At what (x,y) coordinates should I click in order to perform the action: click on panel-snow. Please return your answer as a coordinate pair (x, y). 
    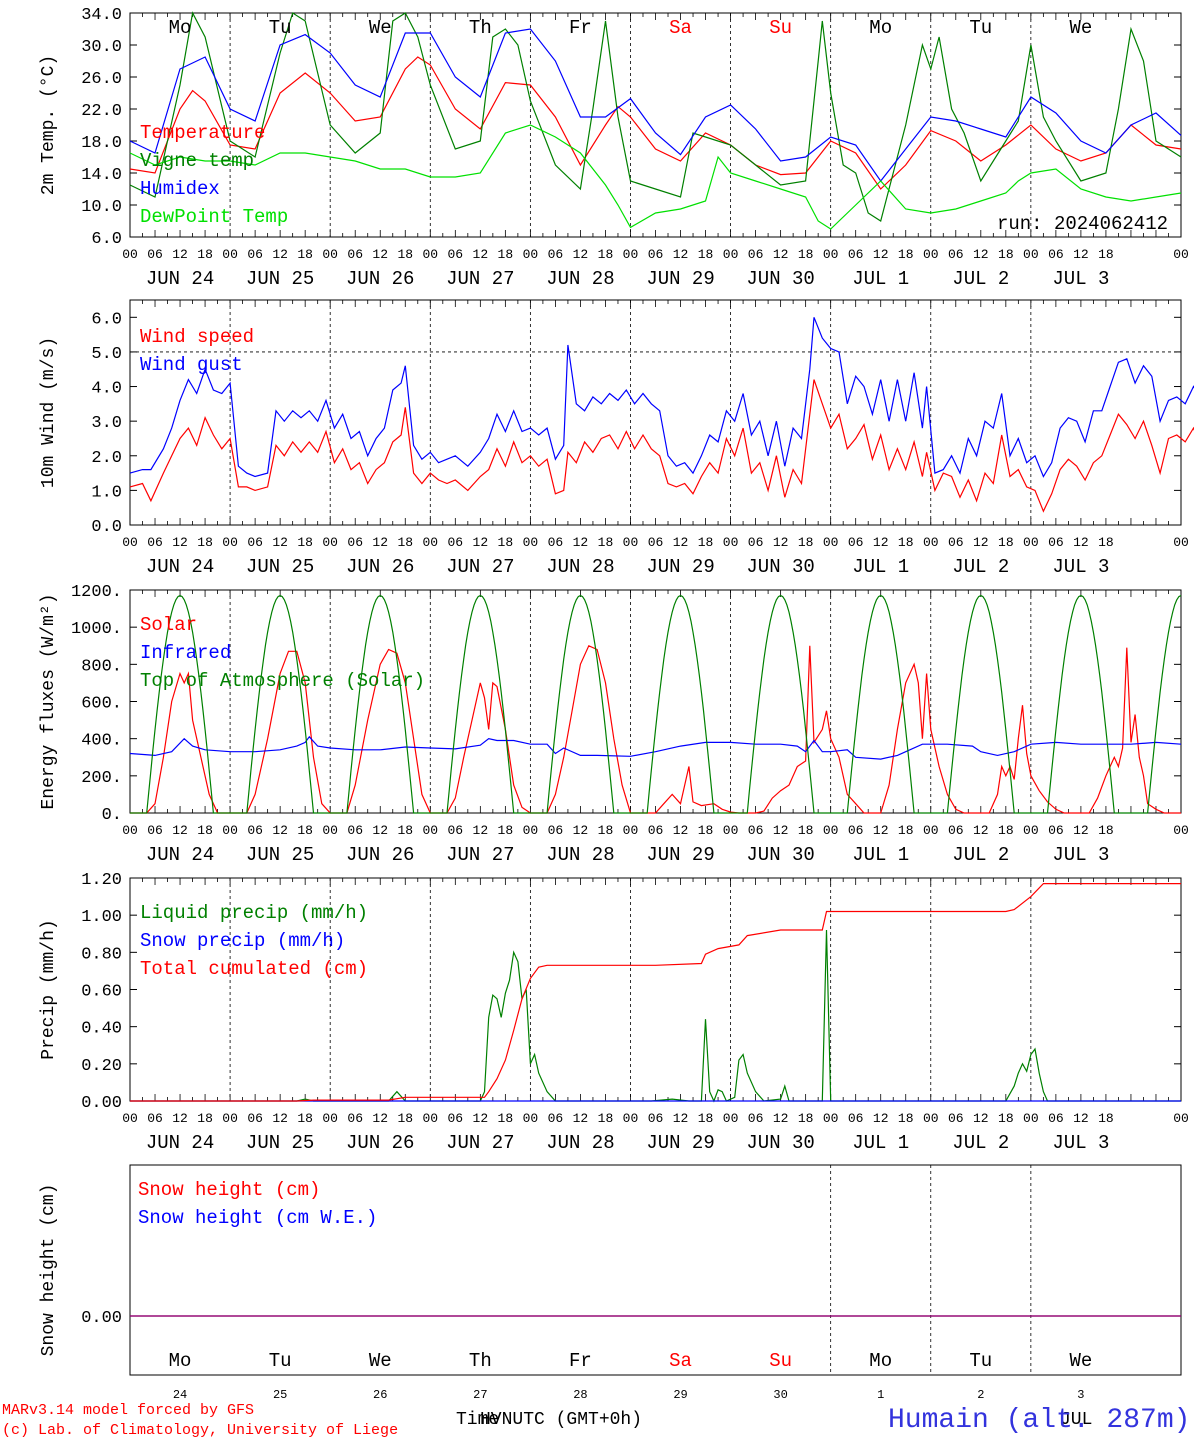
    Looking at the image, I should click on (655, 1270).